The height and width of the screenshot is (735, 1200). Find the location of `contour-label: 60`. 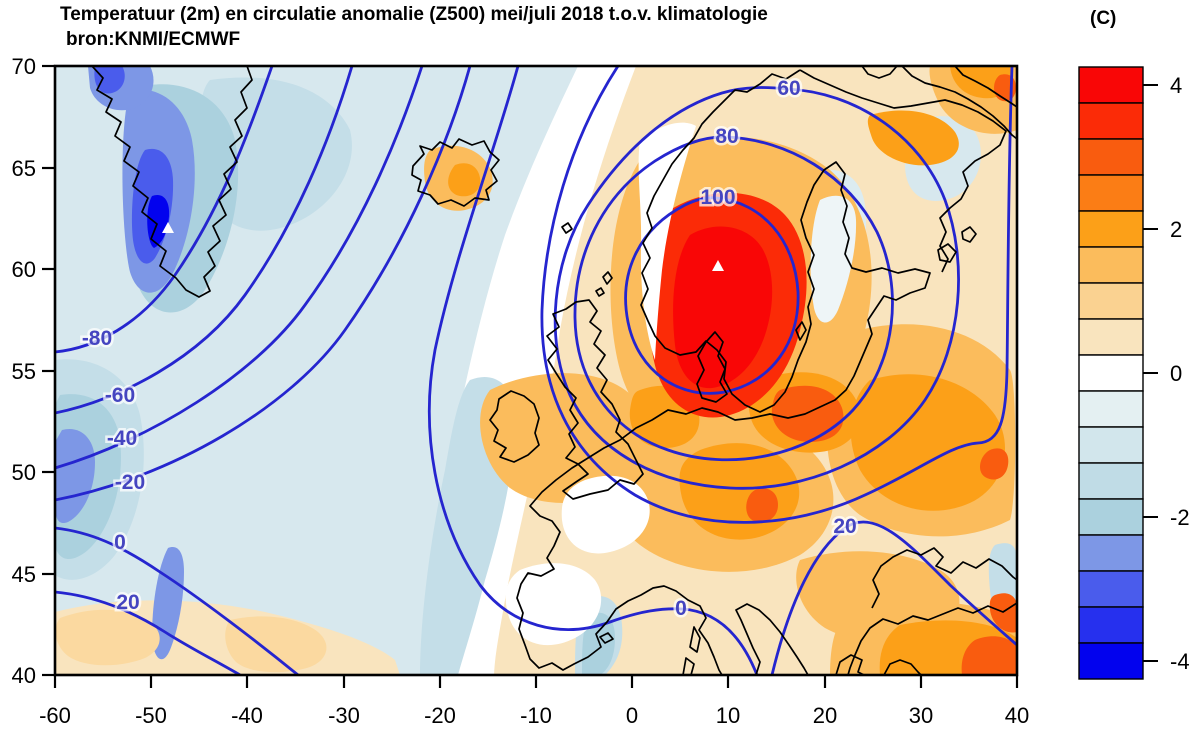

contour-label: 60 is located at coordinates (788, 88).